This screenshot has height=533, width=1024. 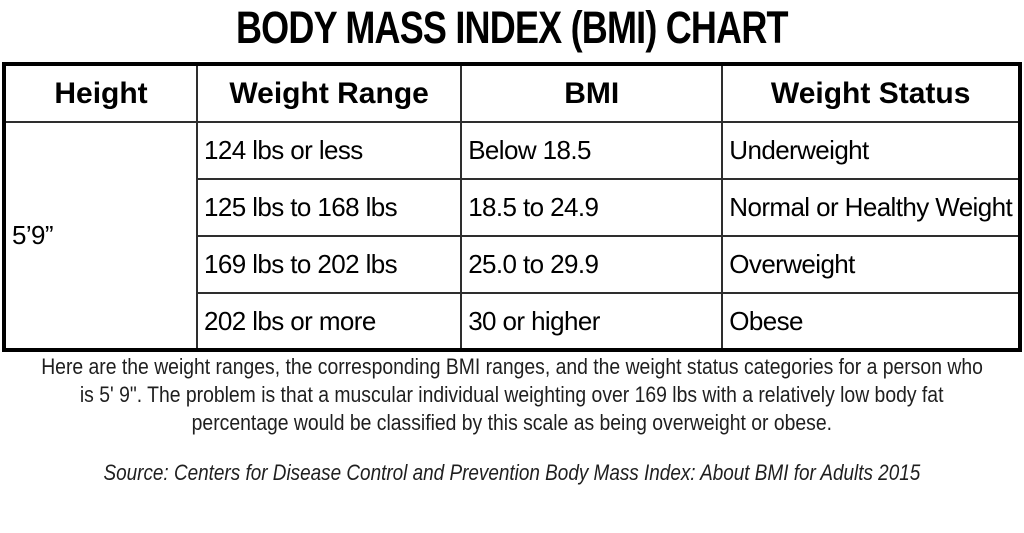 I want to click on column-header-weight-status: Weight Status, so click(x=871, y=93).